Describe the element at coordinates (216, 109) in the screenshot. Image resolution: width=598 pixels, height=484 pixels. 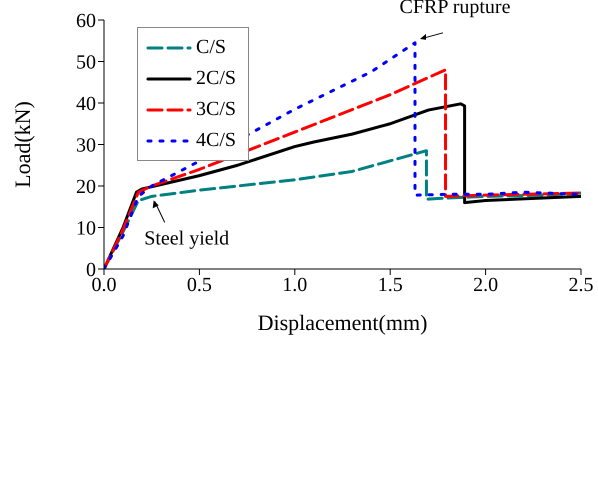
I see `legend-label: 3C/S` at that location.